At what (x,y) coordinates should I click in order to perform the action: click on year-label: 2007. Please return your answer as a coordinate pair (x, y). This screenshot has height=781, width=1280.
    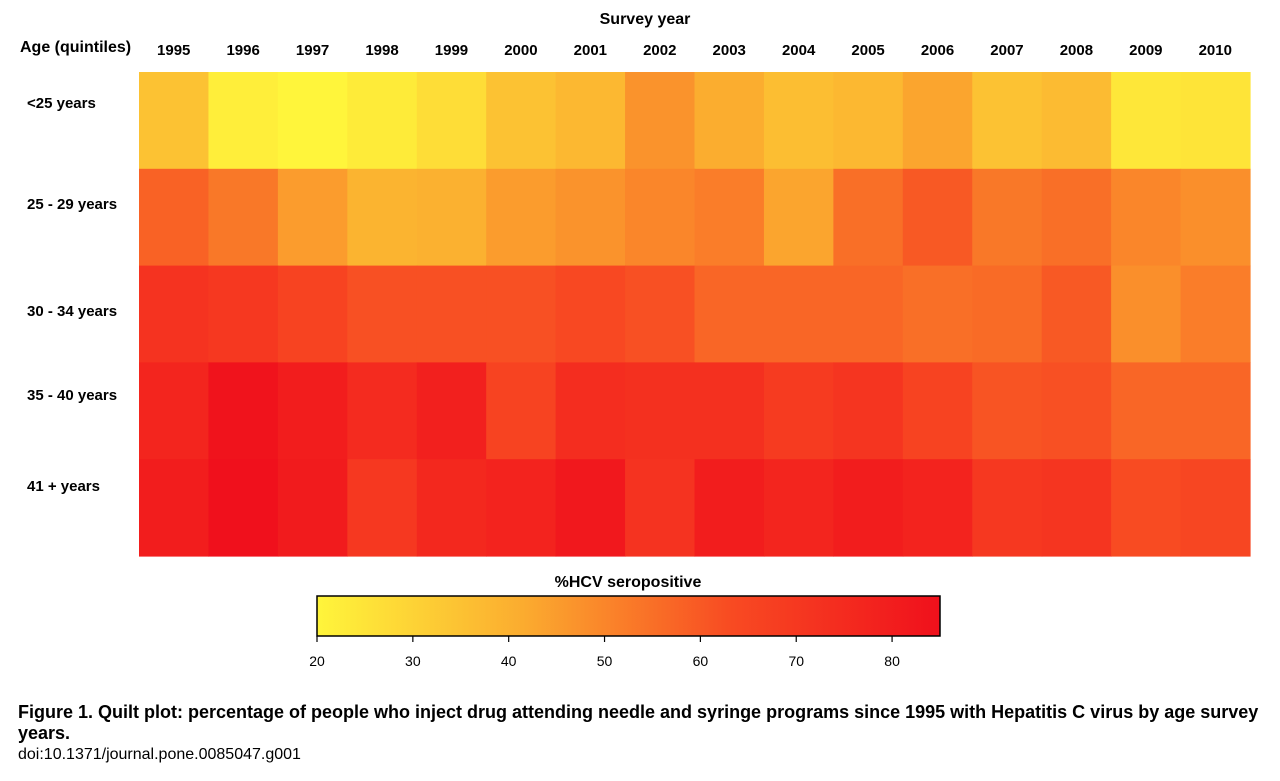
    Looking at the image, I should click on (1006, 50).